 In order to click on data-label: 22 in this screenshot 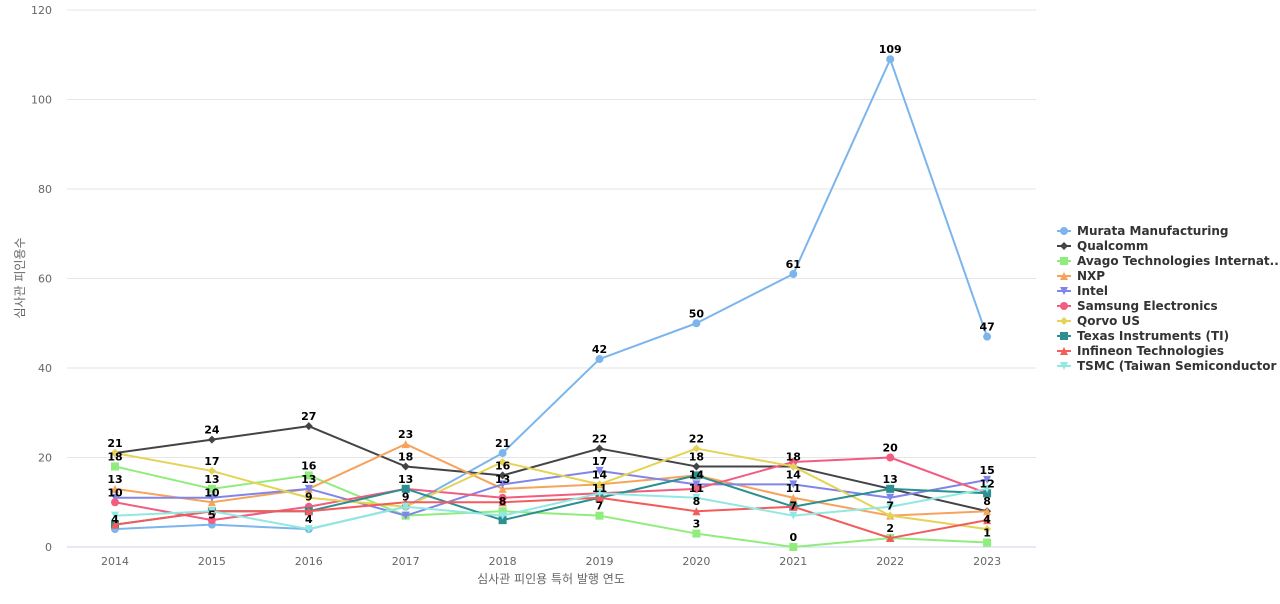, I will do `click(599, 439)`.